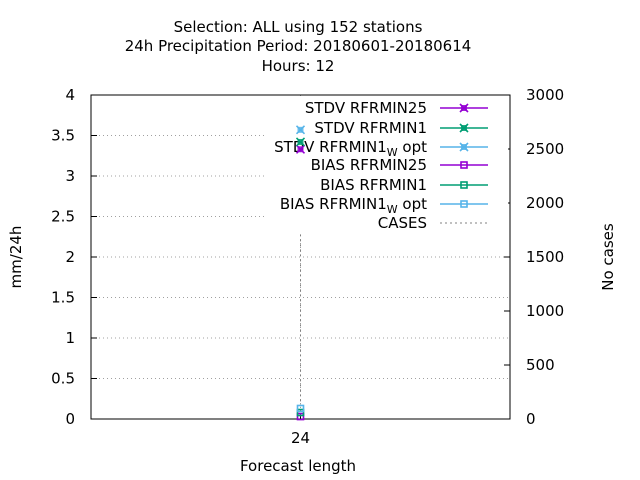  I want to click on legend-entry: STDV RFRMIN25, so click(396, 108).